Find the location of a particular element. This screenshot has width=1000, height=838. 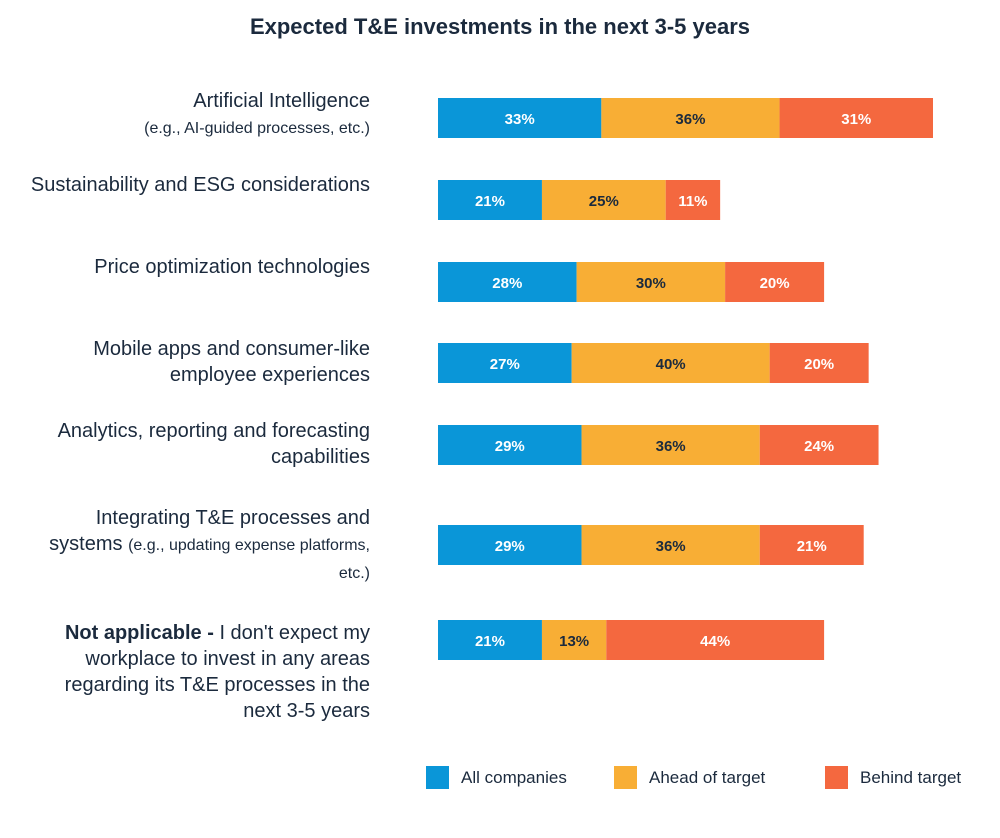

legend-item-behind-target: Behind target is located at coordinates (893, 777).